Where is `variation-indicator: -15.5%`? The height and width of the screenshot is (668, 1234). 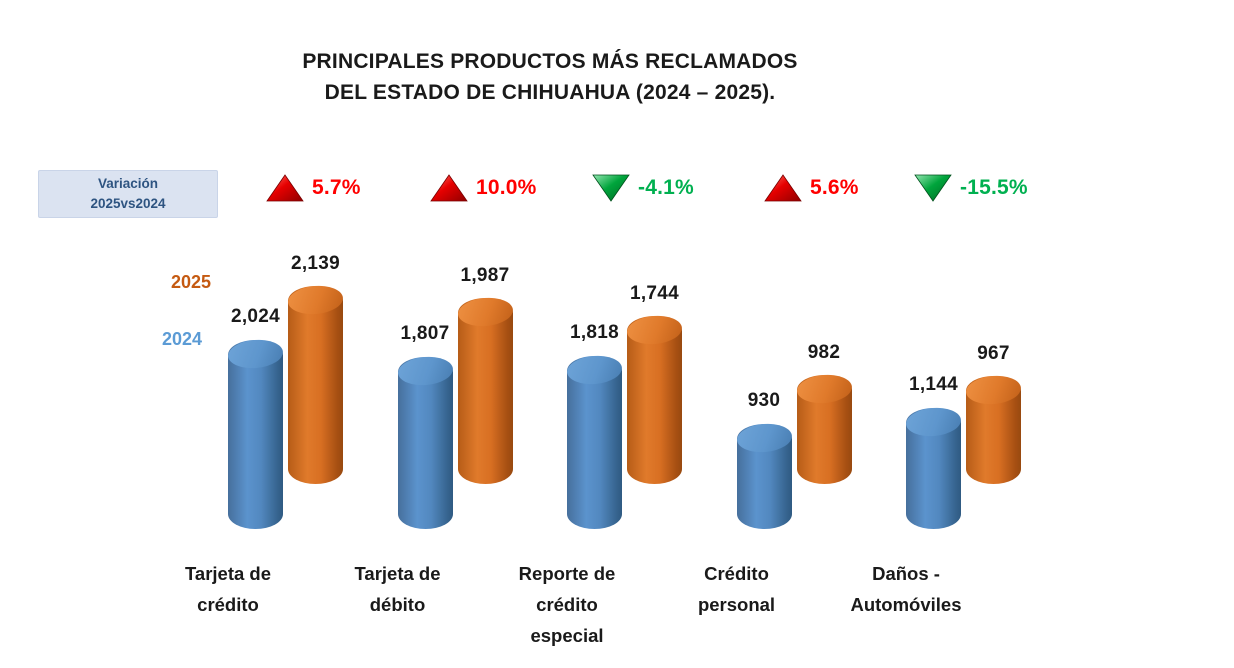
variation-indicator: -15.5% is located at coordinates (971, 188).